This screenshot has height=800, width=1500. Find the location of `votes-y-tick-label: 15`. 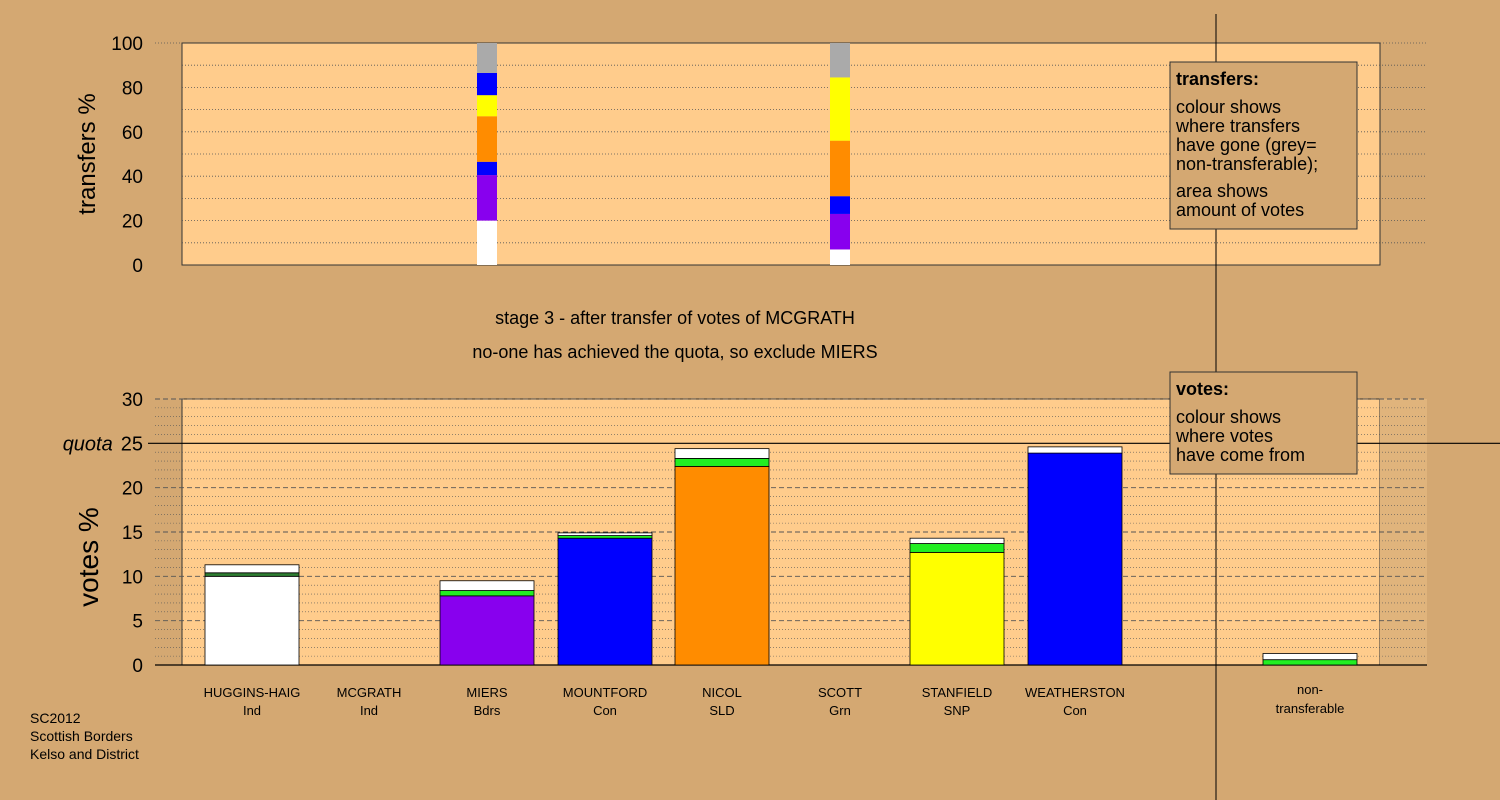

votes-y-tick-label: 15 is located at coordinates (132, 533).